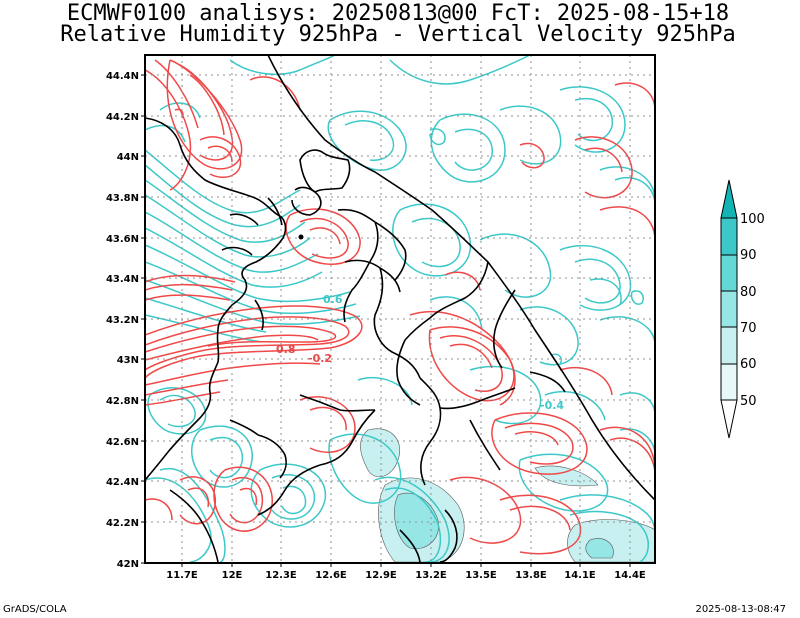 The width and height of the screenshot is (800, 618). Describe the element at coordinates (128, 564) in the screenshot. I see `lat-label: 42N` at that location.